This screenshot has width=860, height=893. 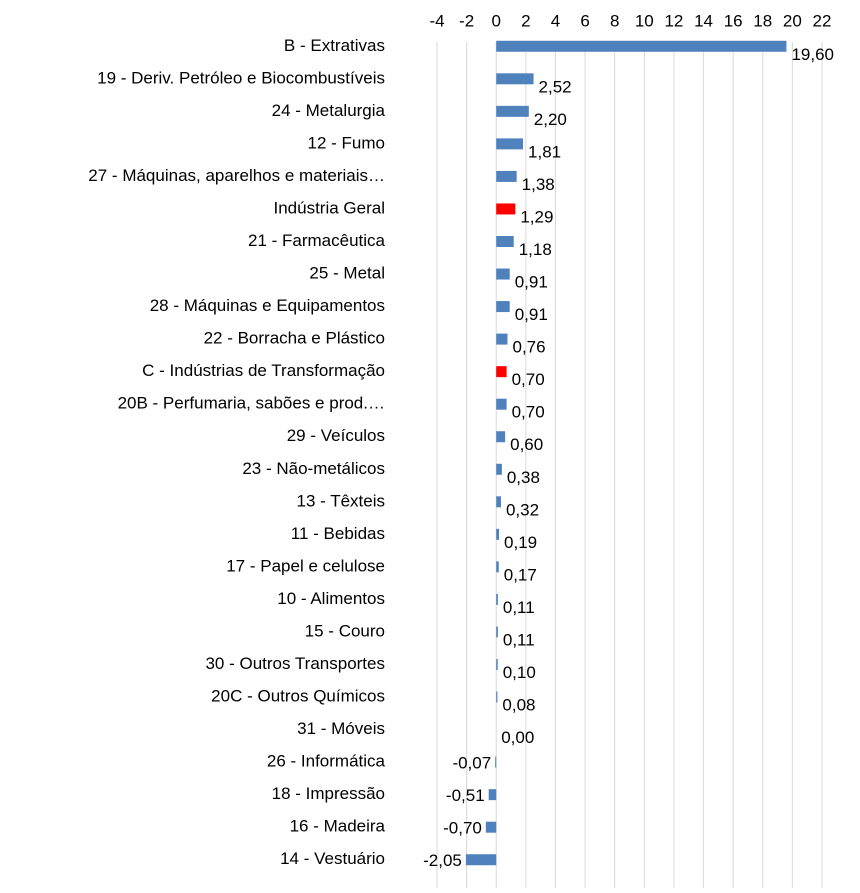 What do you see at coordinates (523, 477) in the screenshot?
I see `value-label: 0,38` at bounding box center [523, 477].